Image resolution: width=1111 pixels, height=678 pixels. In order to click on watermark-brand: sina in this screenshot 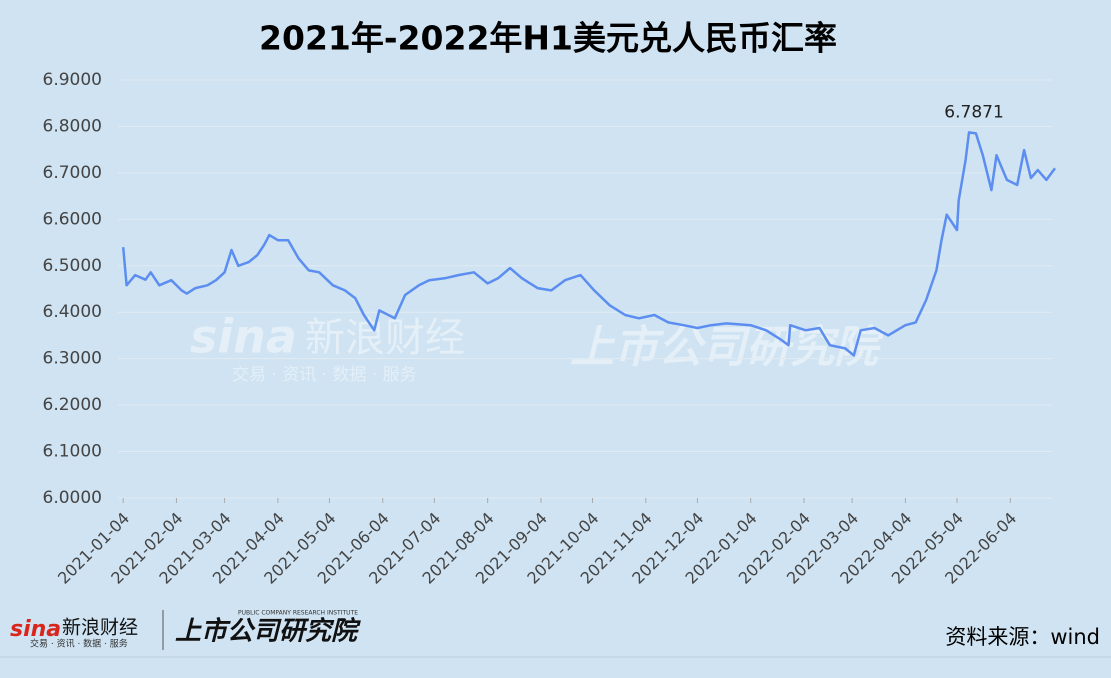, I will do `click(243, 337)`.